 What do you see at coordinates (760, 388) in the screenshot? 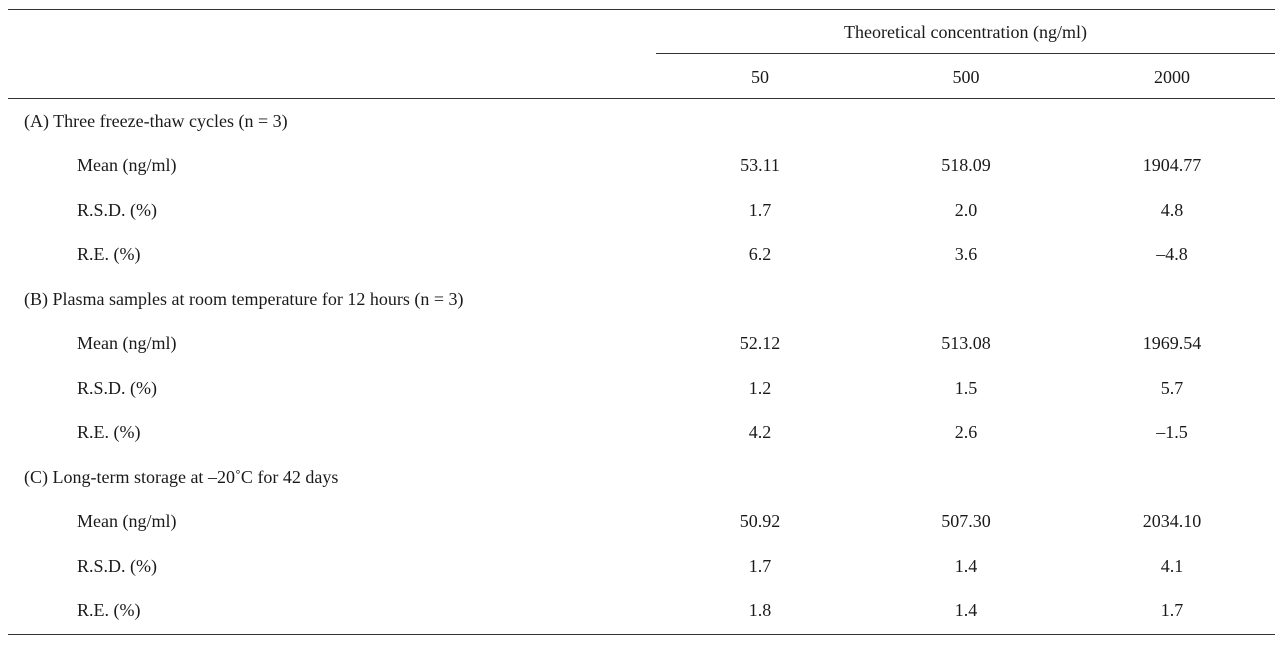
I see `table-cell: 1.2` at bounding box center [760, 388].